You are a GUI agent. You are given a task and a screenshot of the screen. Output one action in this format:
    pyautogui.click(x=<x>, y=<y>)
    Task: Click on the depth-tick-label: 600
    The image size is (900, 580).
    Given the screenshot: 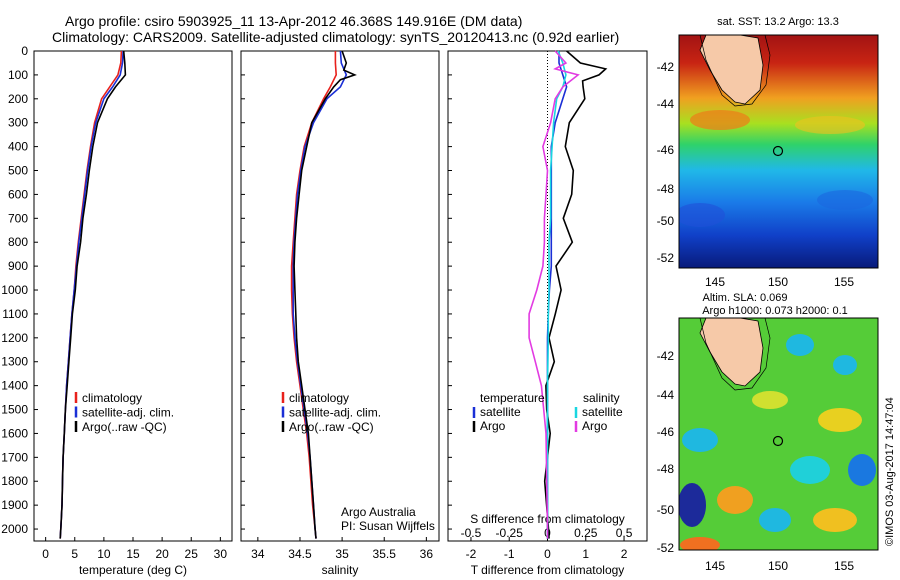 What is the action you would take?
    pyautogui.click(x=18, y=194)
    